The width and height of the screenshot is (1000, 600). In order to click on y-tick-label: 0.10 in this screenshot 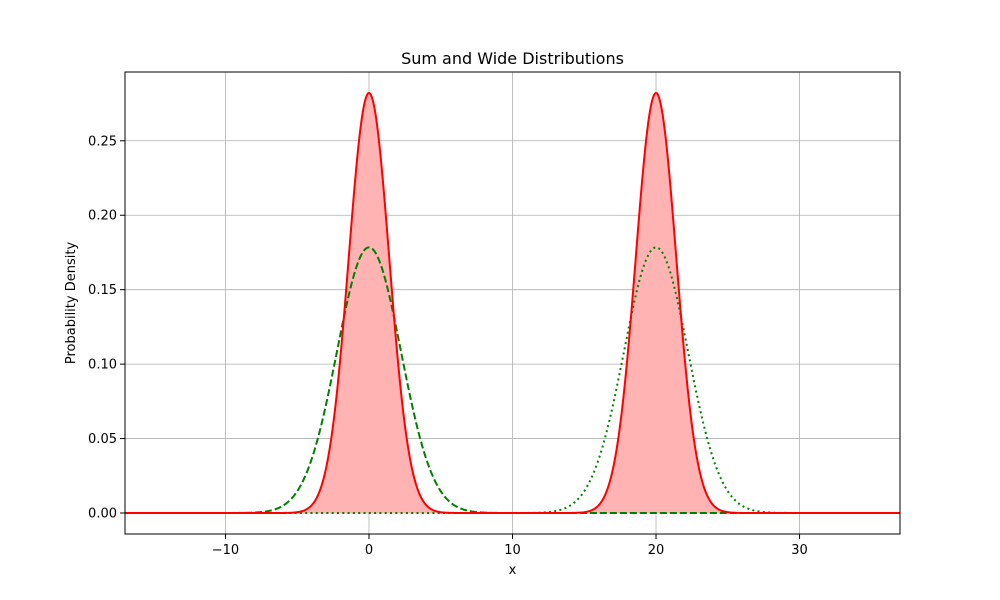, I will do `click(102, 365)`.